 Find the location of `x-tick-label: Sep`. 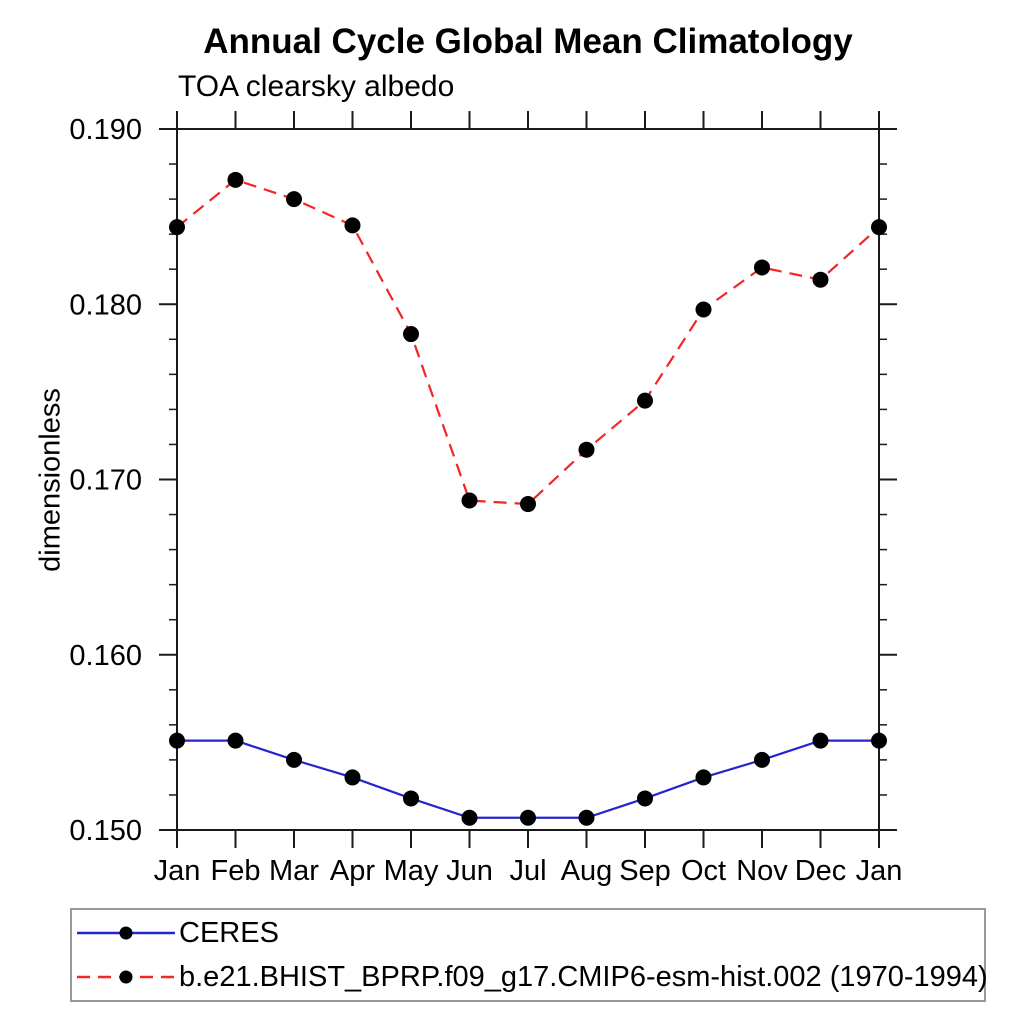

x-tick-label: Sep is located at coordinates (645, 871).